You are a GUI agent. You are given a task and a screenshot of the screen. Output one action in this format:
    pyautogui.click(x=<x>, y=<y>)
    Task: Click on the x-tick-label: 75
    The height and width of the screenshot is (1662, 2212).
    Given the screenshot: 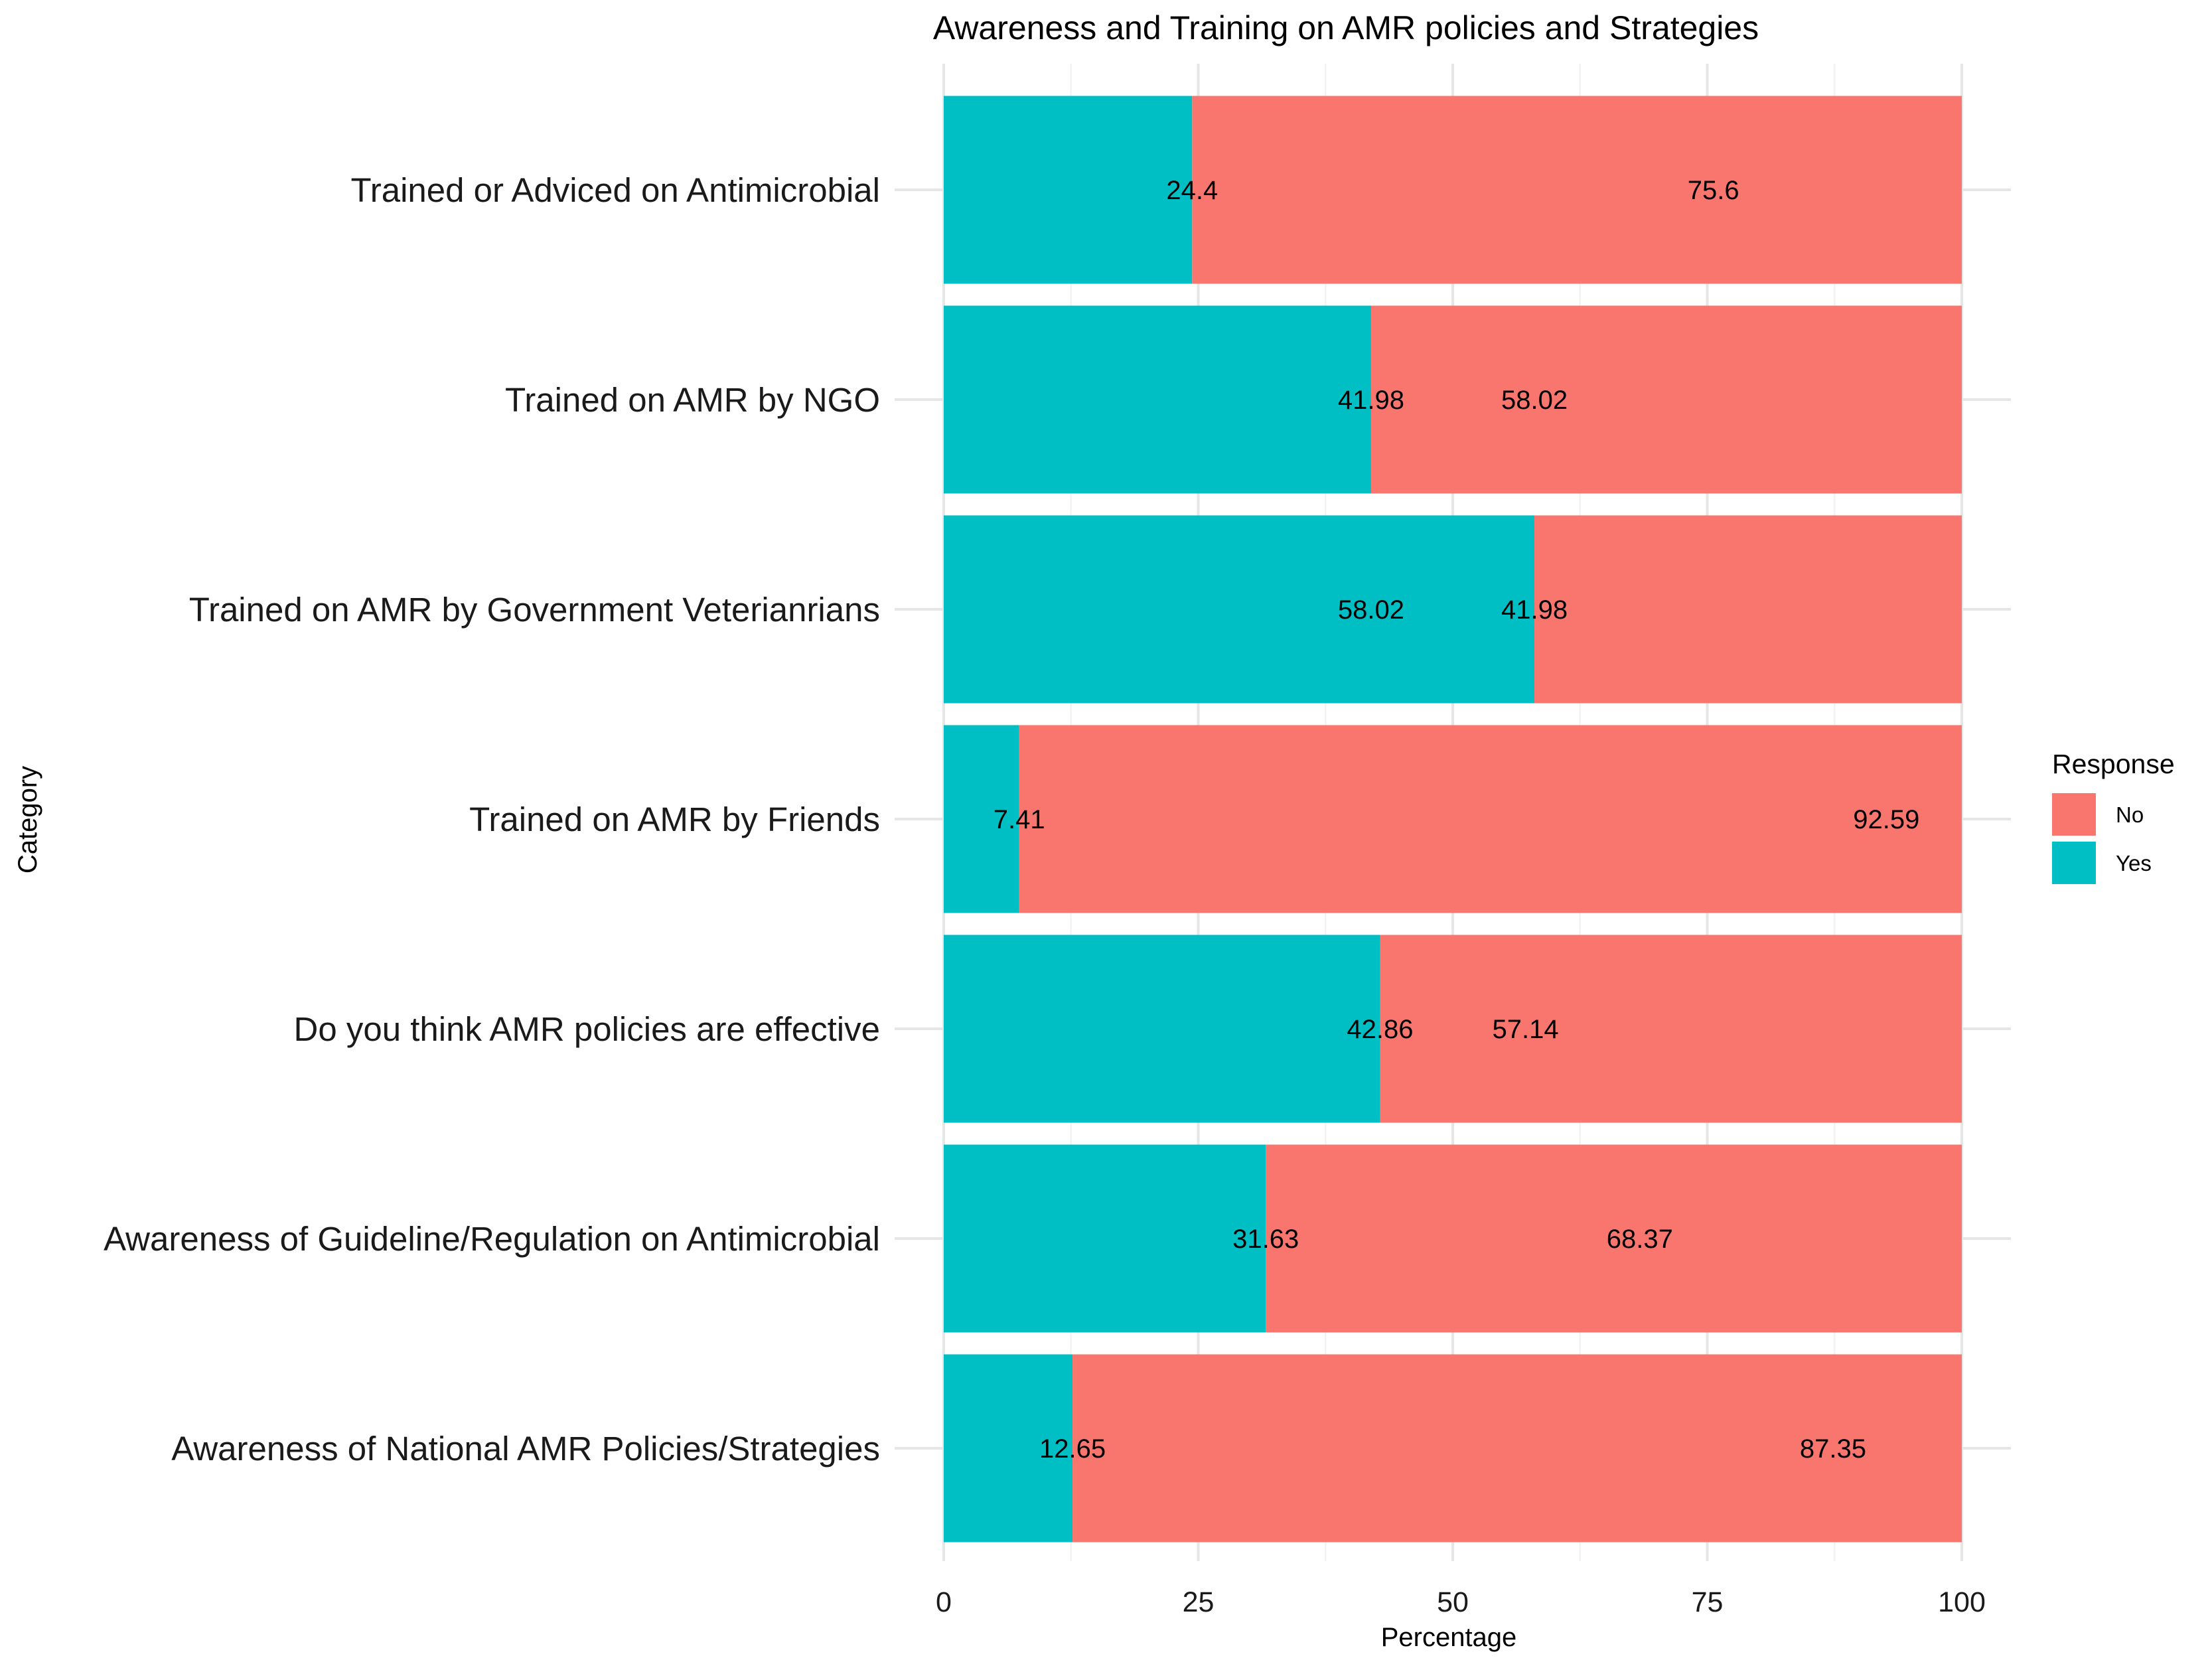 What is the action you would take?
    pyautogui.click(x=1708, y=1602)
    